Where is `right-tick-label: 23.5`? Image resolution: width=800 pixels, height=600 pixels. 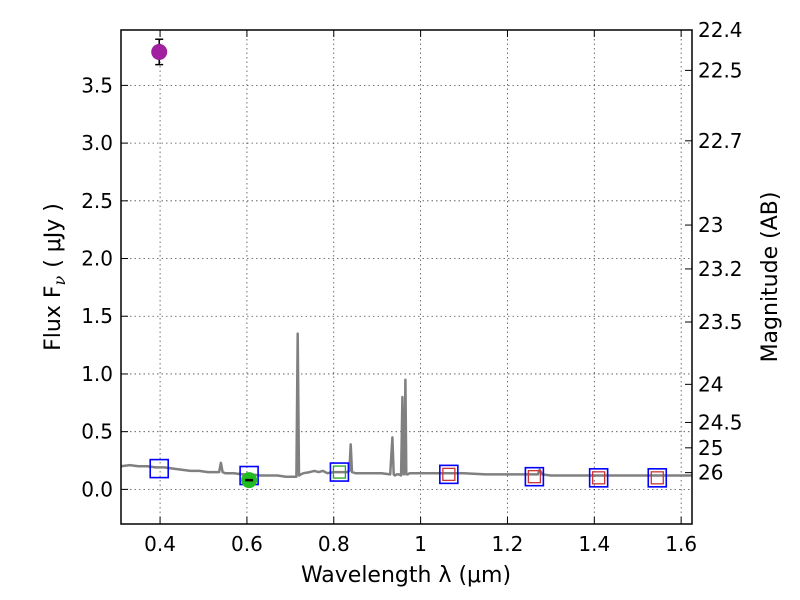 right-tick-label: 23.5 is located at coordinates (720, 322).